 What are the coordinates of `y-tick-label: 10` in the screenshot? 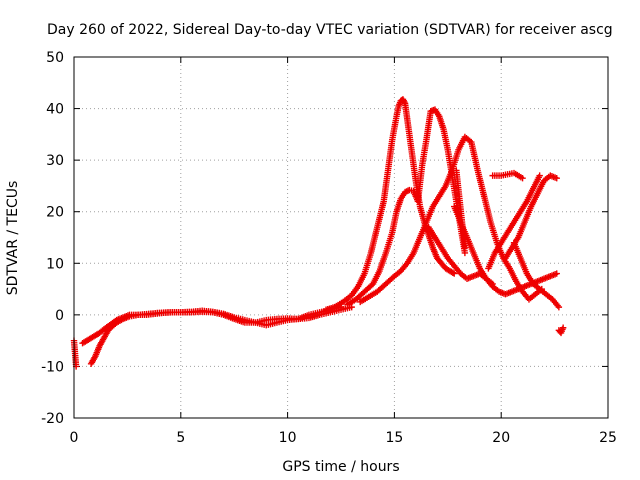 It's located at (55, 264).